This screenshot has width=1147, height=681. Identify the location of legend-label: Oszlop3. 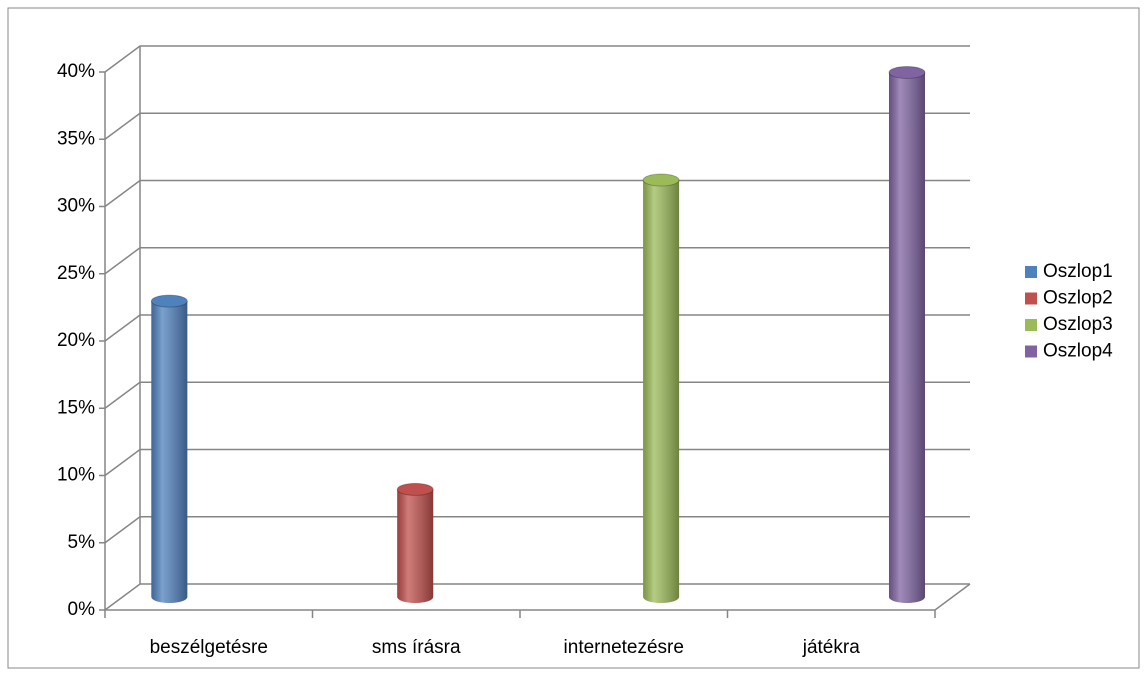
(1078, 324).